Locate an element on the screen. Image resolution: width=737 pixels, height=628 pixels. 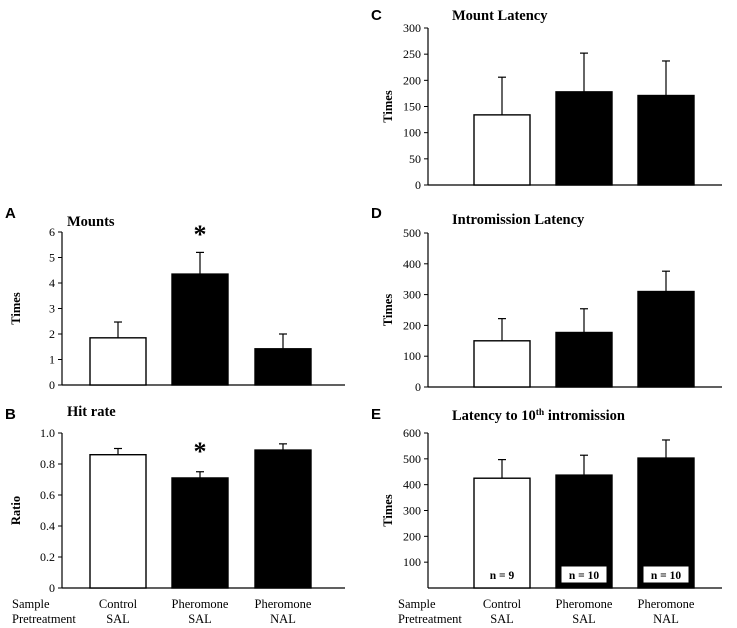
panel-c: C Mount Latency Times 0 50 100 150 200 250 300 is located at coordinates (546, 99).